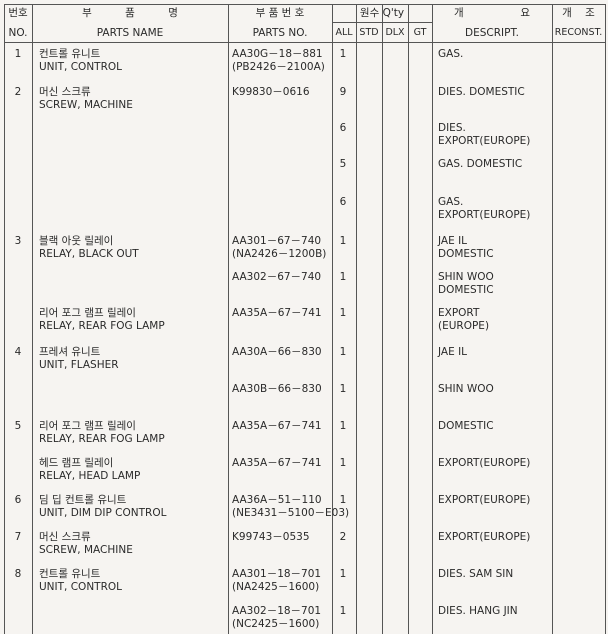 Image resolution: width=608 pixels, height=634 pixels. What do you see at coordinates (18, 352) in the screenshot?
I see `part-number-index: 4` at bounding box center [18, 352].